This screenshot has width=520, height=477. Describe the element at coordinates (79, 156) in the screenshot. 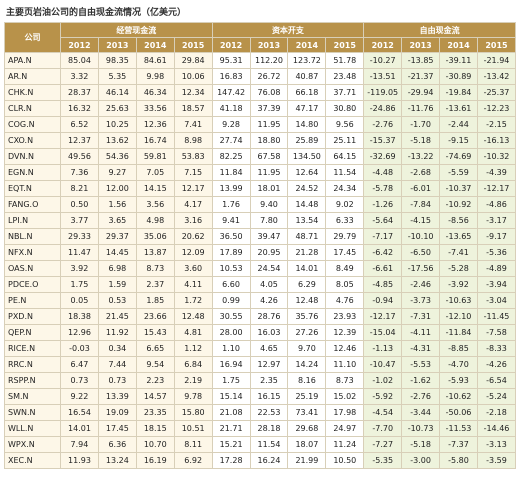

I see `value-cell: 49.56` at that location.